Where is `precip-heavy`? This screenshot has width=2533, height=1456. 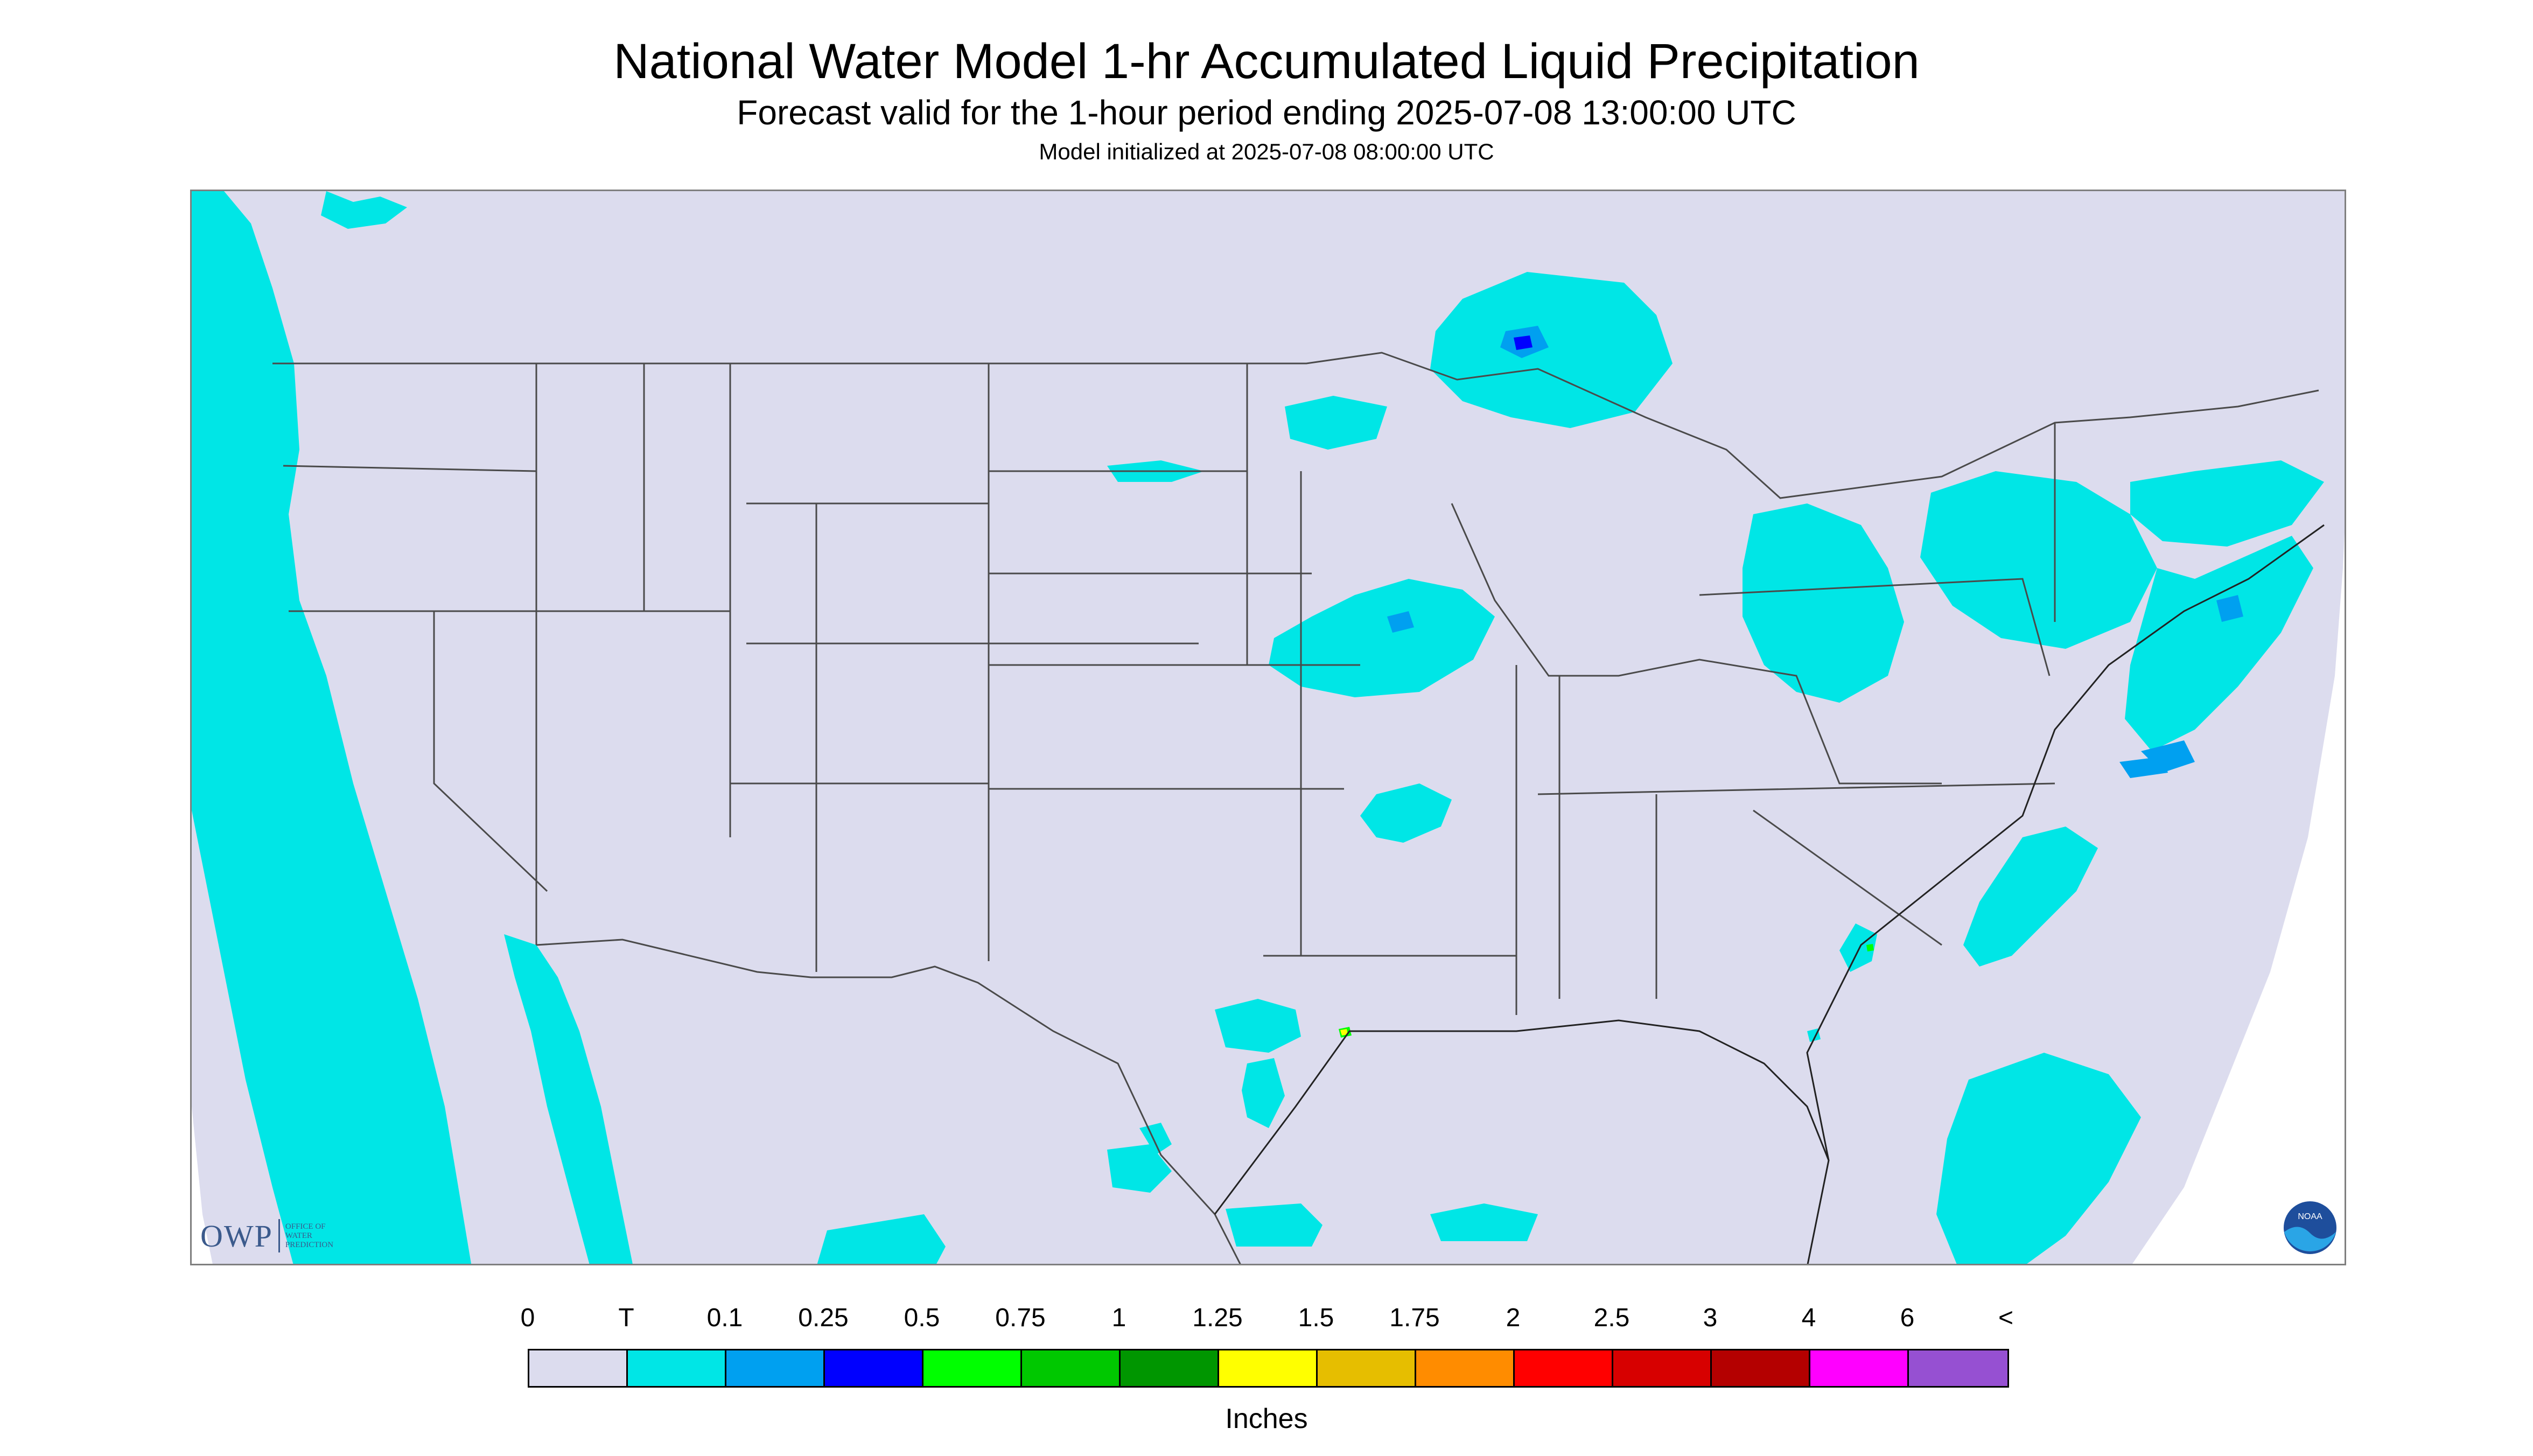
precip-heavy is located at coordinates (1607, 991).